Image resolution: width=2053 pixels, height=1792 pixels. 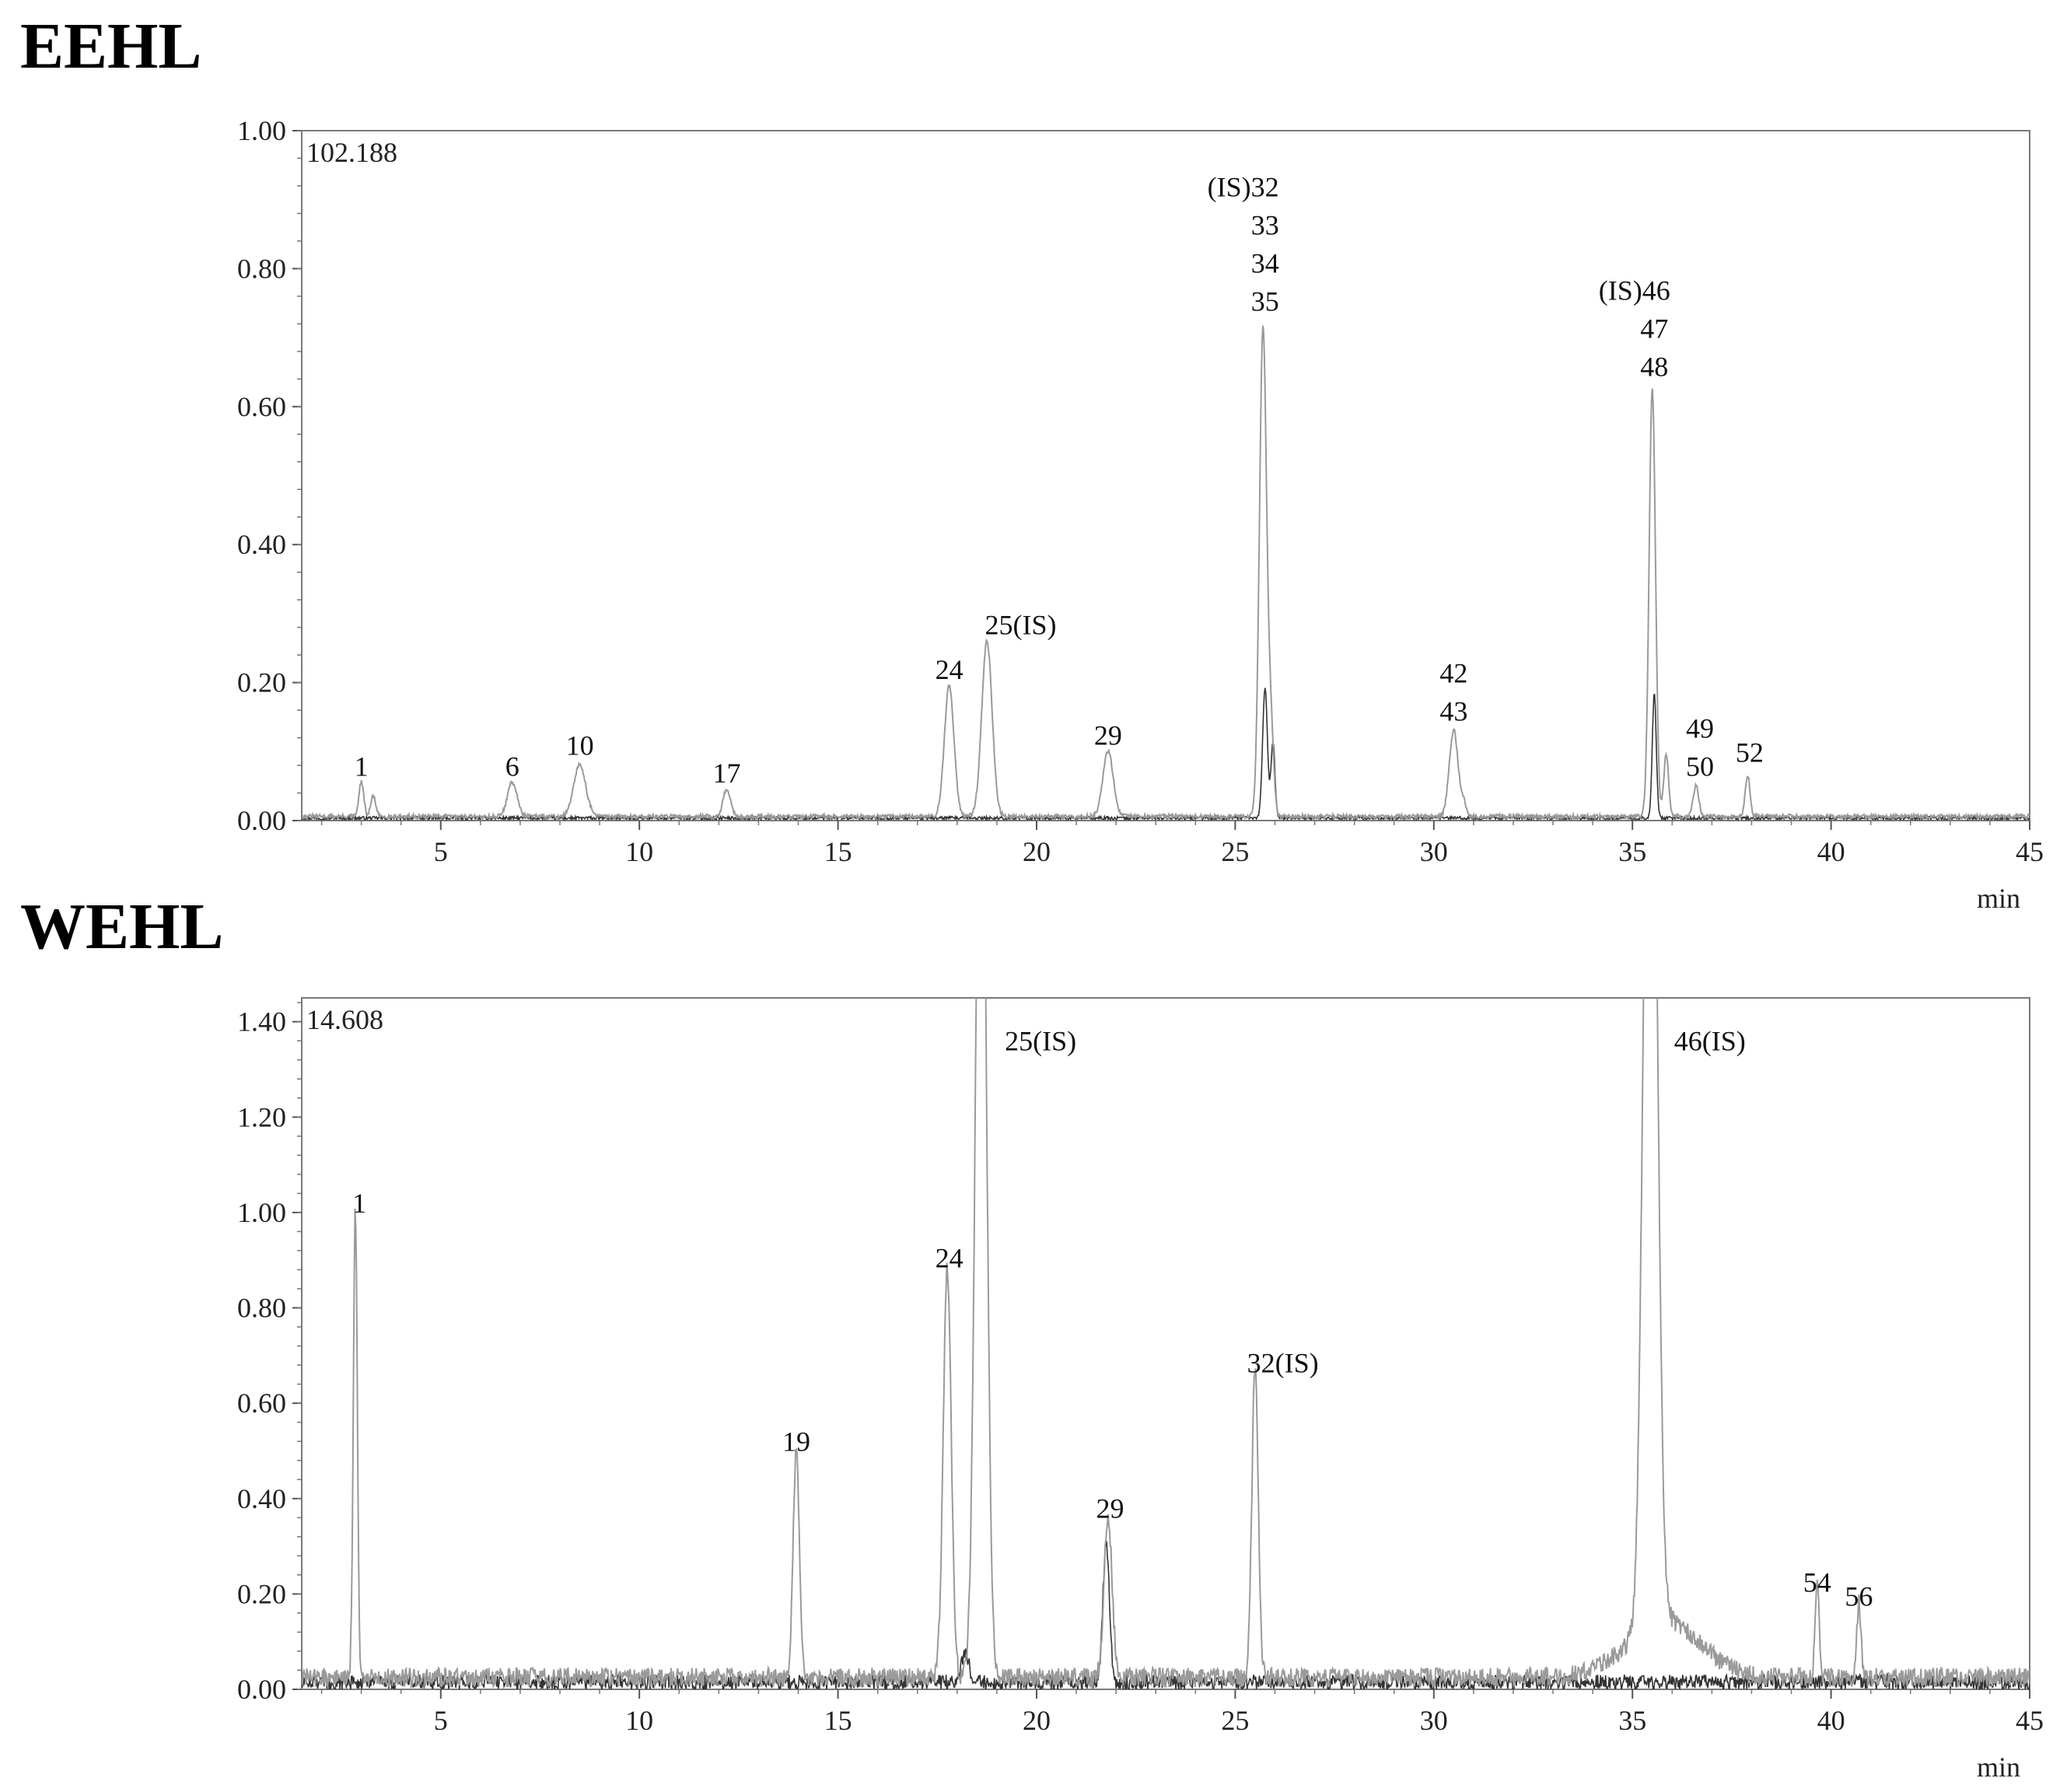 I want to click on peak-label: 49, so click(x=1700, y=729).